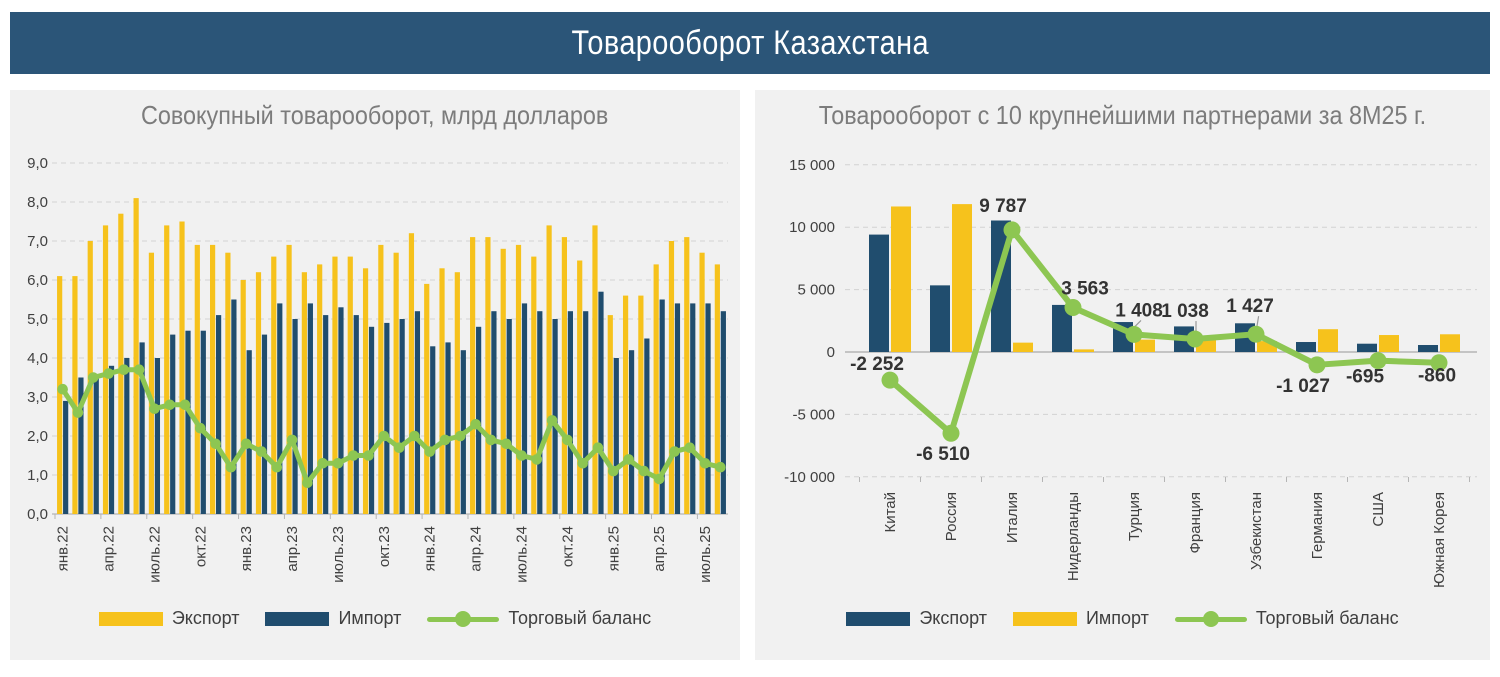 Image resolution: width=1500 pixels, height=677 pixels. Describe the element at coordinates (890, 512) in the screenshot. I see `svg-text: Китай` at that location.